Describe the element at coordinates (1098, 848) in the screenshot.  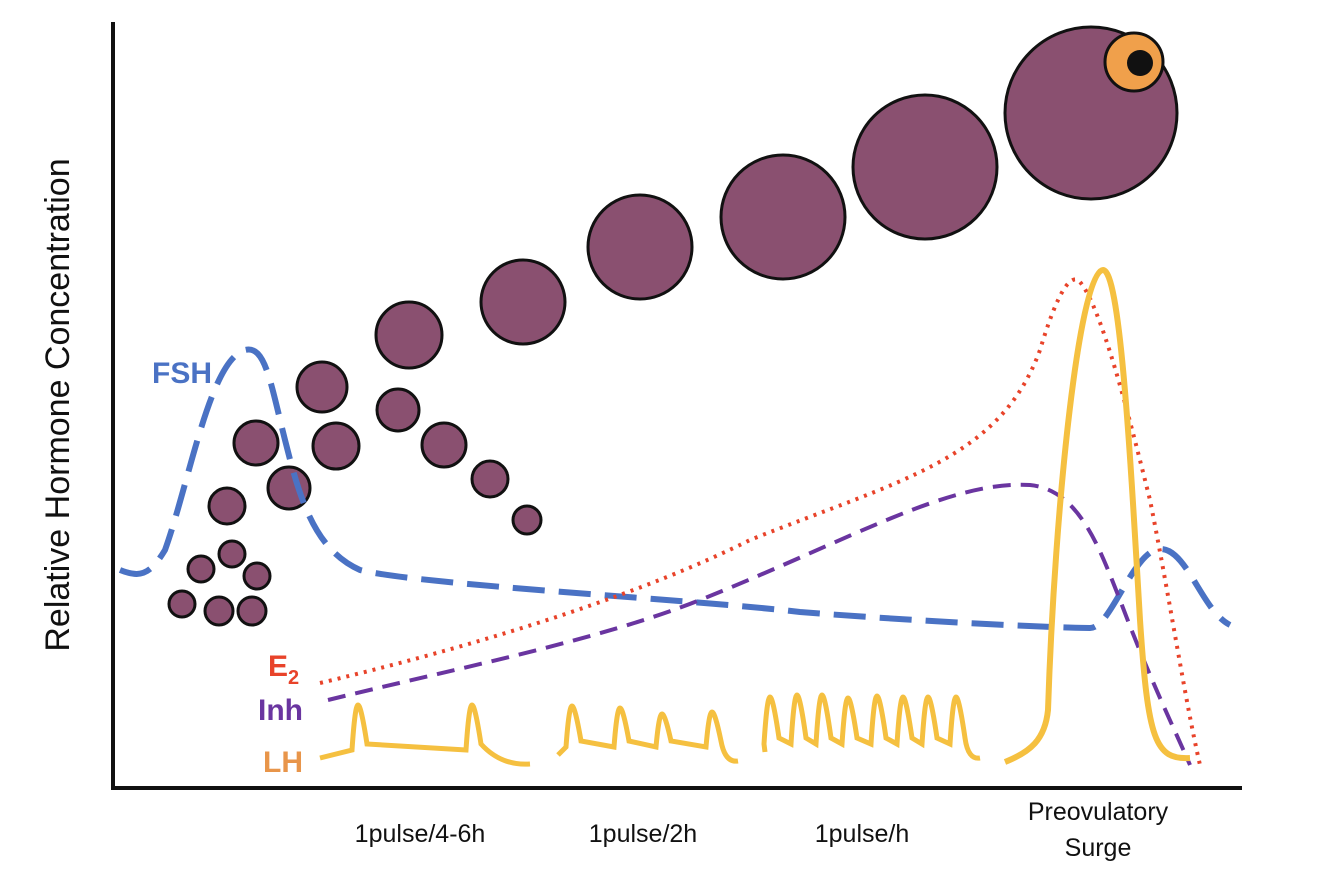
I see `surge-label: Surge` at that location.